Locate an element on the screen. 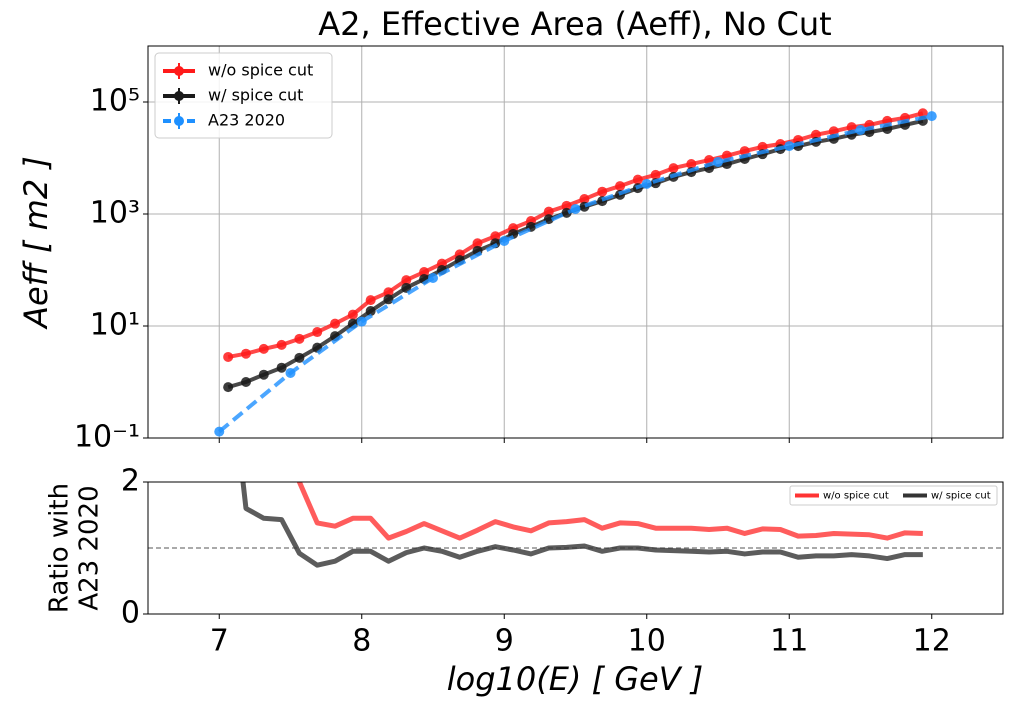 The width and height of the screenshot is (1011, 711). y-axis-label: A23 2020 is located at coordinates (90, 547).